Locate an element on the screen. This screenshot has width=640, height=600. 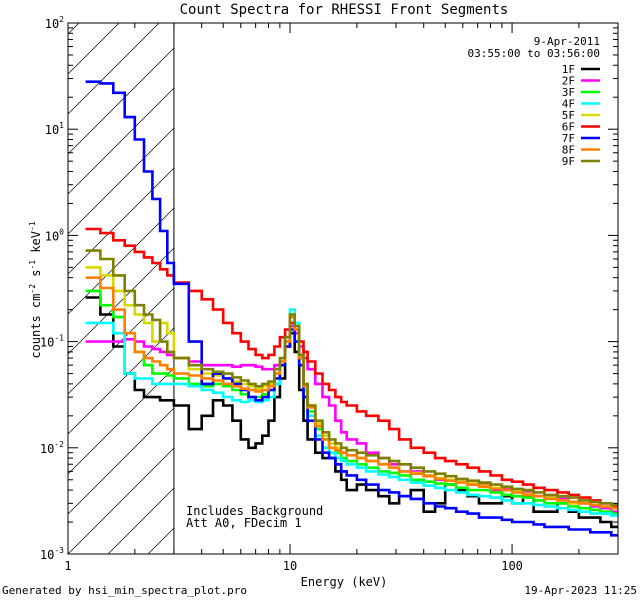
chart-title: Count Spectra for RHESSI Front Segments is located at coordinates (344, 10).